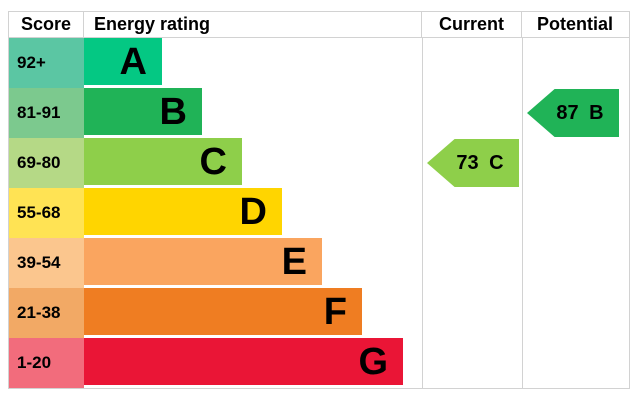 This screenshot has height=400, width=636. What do you see at coordinates (143, 111) in the screenshot?
I see `rating-bar-b: B` at bounding box center [143, 111].